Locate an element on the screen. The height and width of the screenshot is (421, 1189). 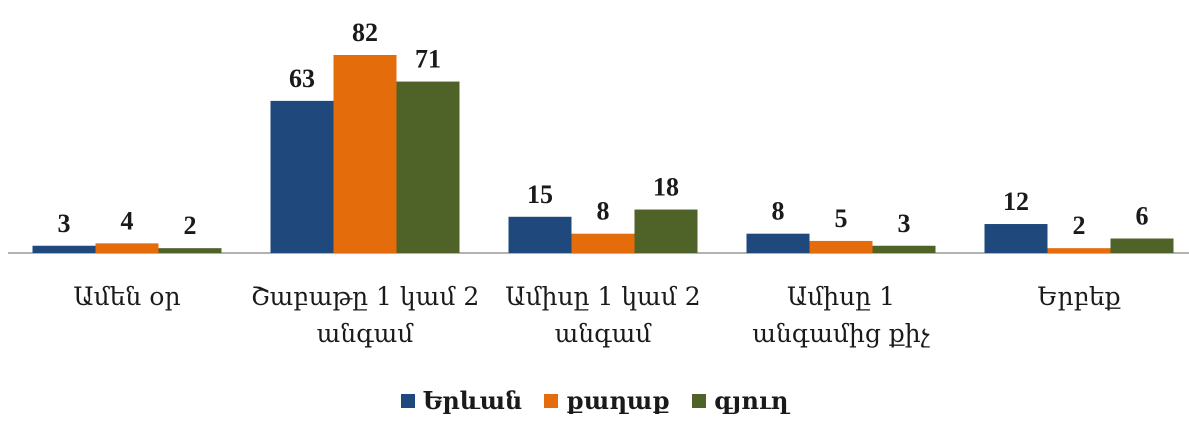
legend-label: գյուղ is located at coordinates (751, 400).